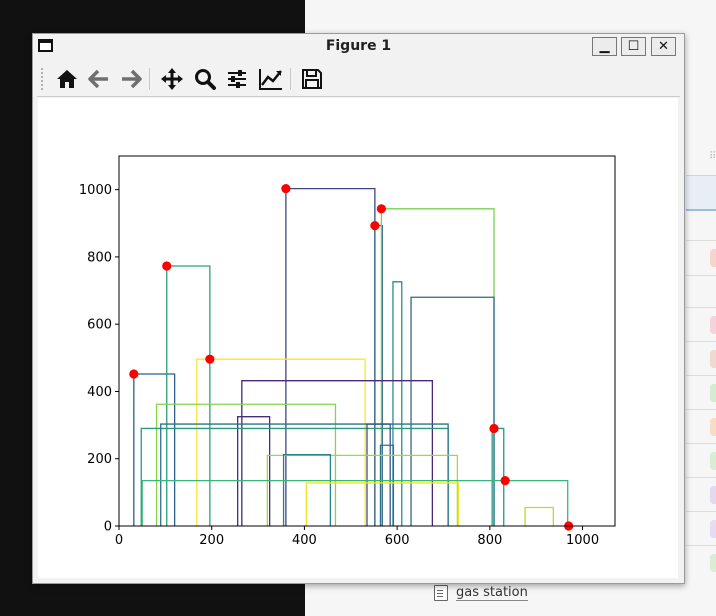  I want to click on save-floppy-icon, so click(312, 79).